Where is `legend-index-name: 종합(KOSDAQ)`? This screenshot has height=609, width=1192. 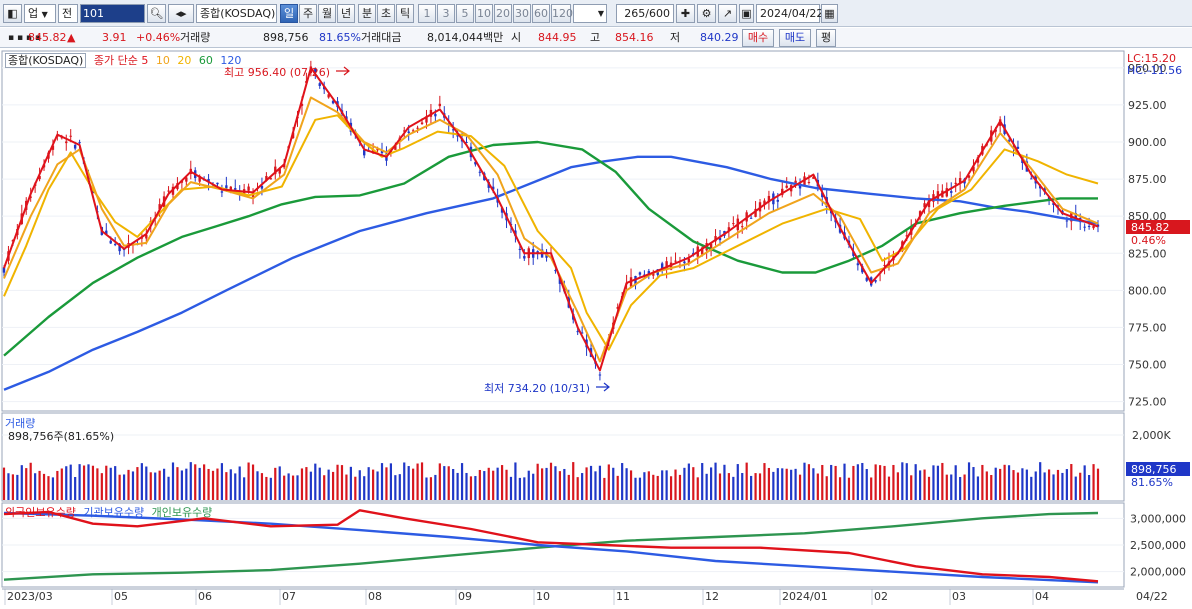 legend-index-name: 종합(KOSDAQ) is located at coordinates (46, 60).